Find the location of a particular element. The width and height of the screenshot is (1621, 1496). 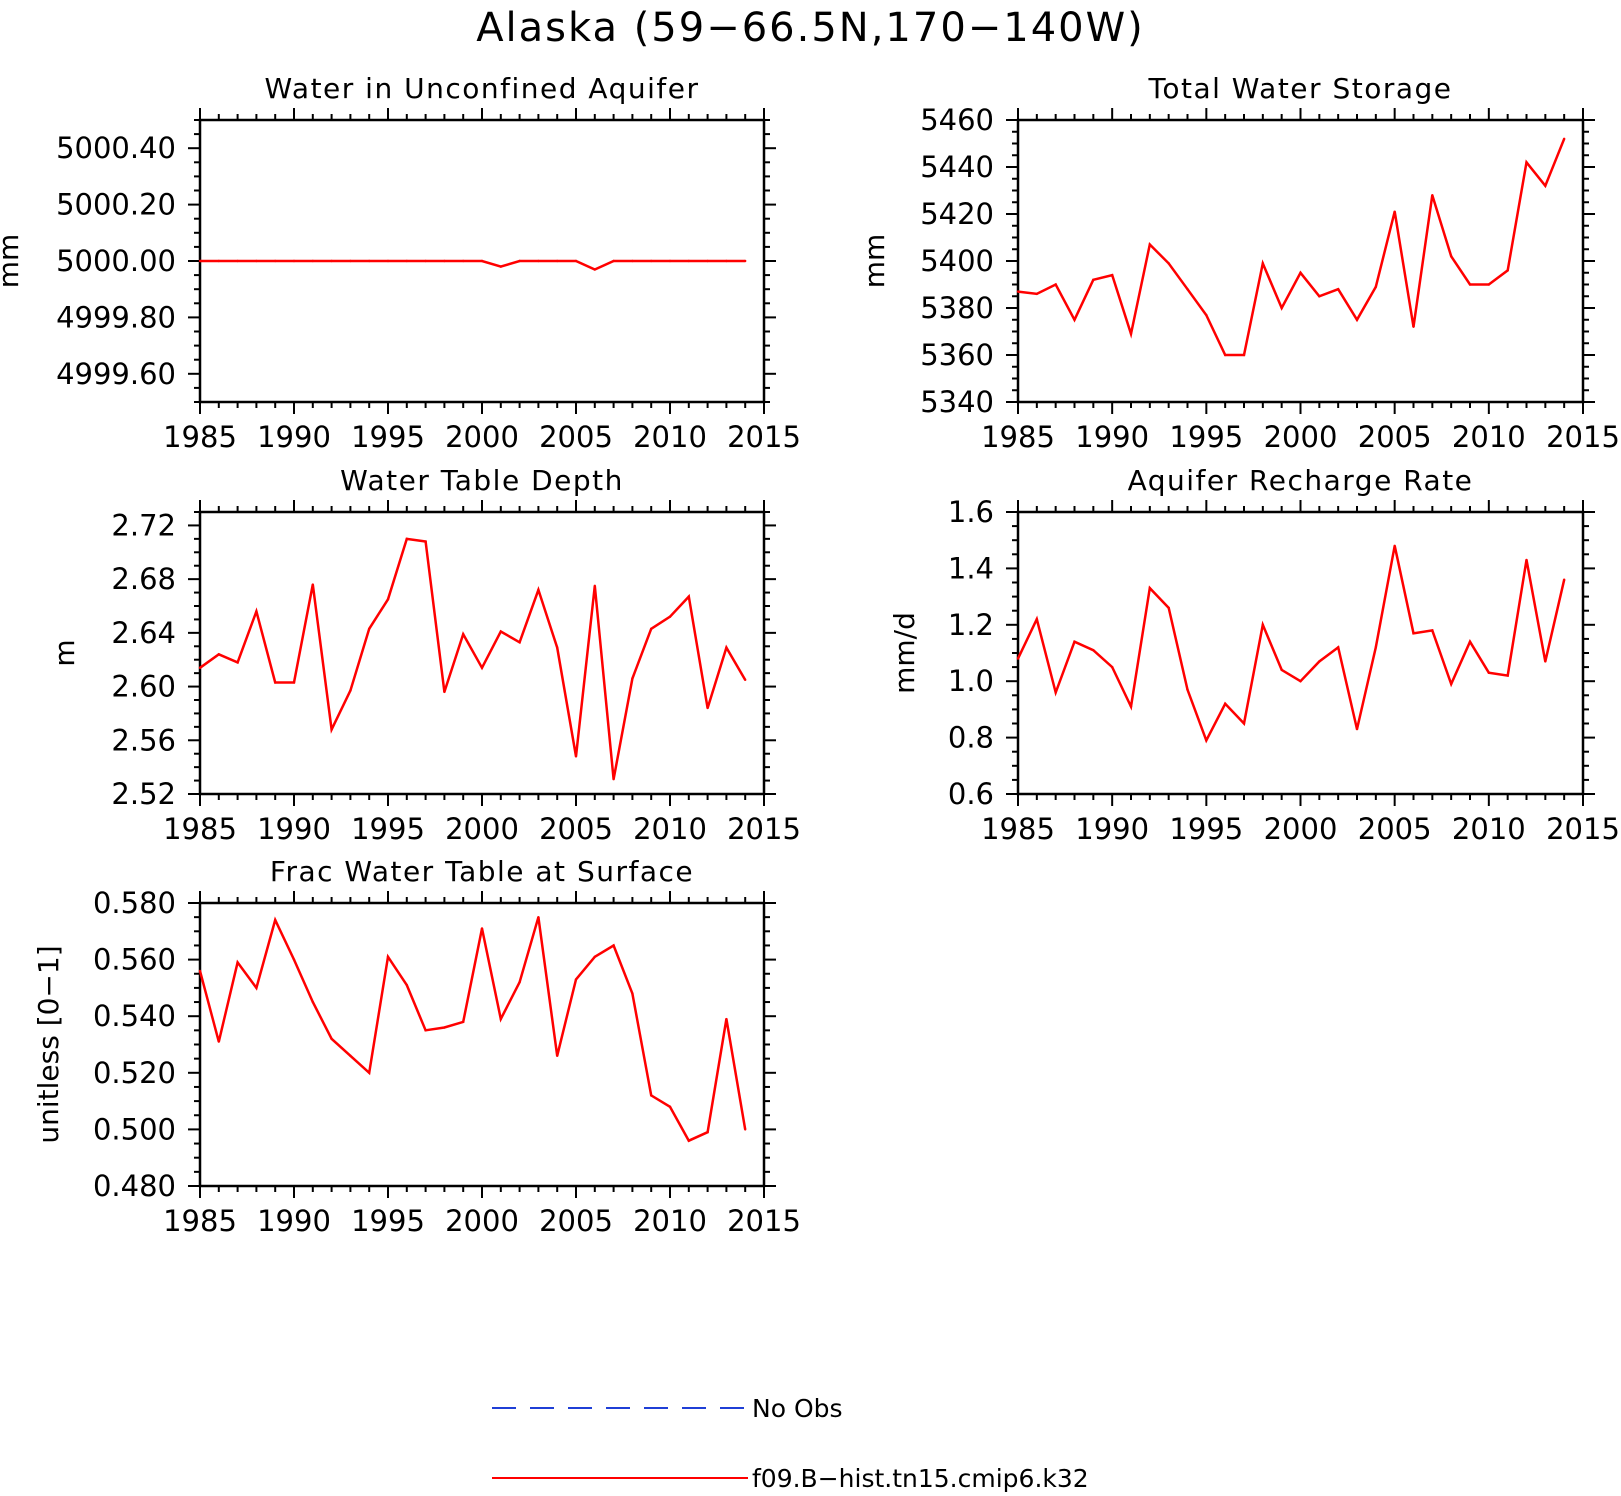

y-tick-label: 0.480 is located at coordinates (134, 1186).